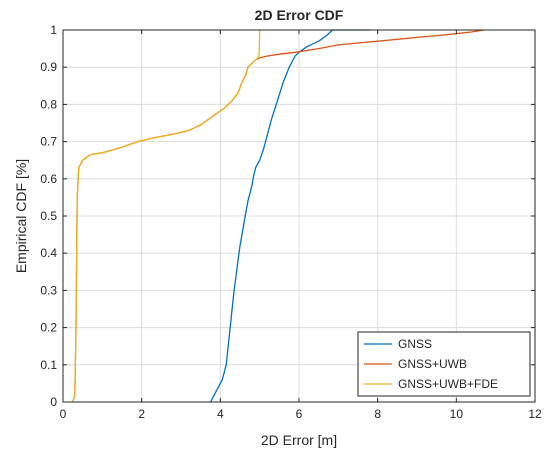 The width and height of the screenshot is (550, 461). What do you see at coordinates (21, 216) in the screenshot?
I see `y-axis-label: Empirical CDF [%]` at bounding box center [21, 216].